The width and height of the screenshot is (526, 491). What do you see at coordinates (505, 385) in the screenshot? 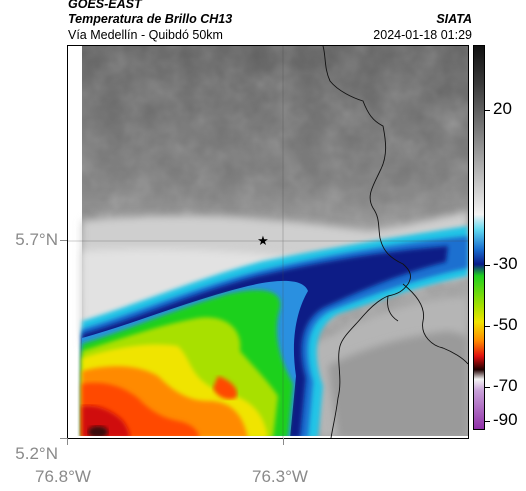
I see `colorbar-label-minus70: -70` at bounding box center [505, 385].